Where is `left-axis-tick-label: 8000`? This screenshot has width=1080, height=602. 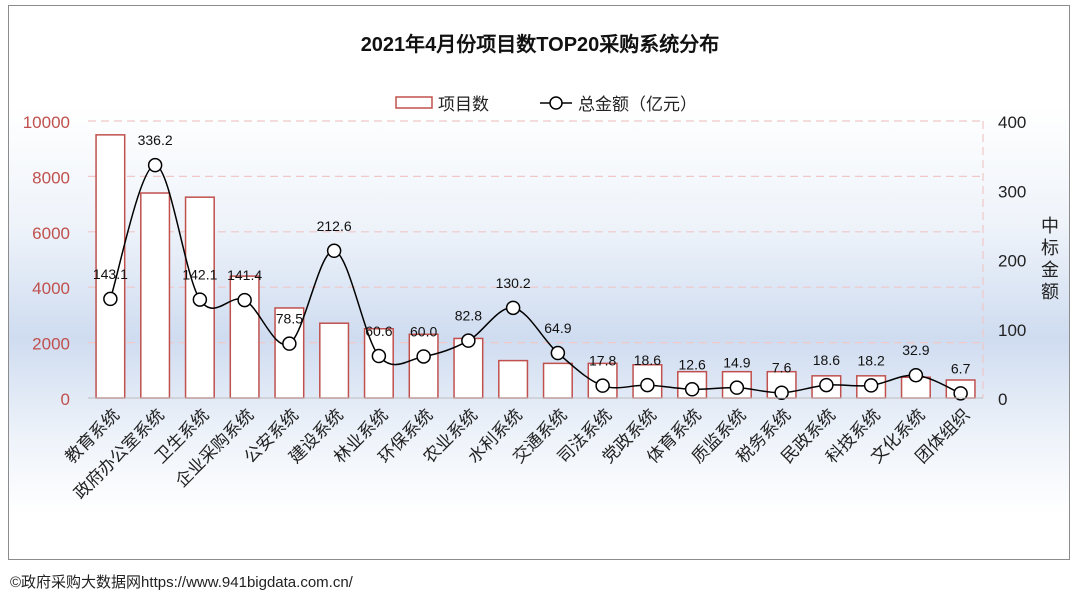 left-axis-tick-label: 8000 is located at coordinates (51, 177).